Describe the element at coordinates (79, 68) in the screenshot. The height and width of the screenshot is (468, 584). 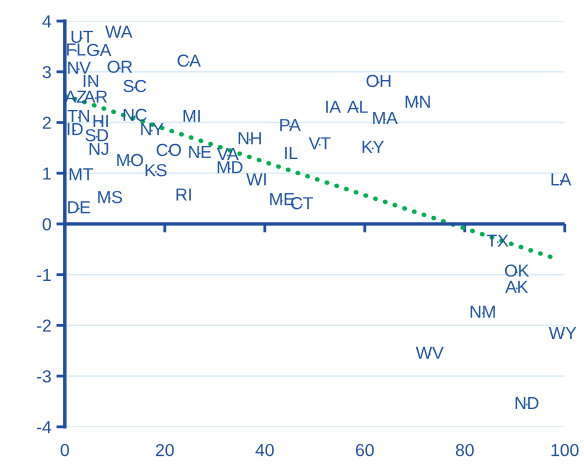
I see `data-label: NV` at that location.